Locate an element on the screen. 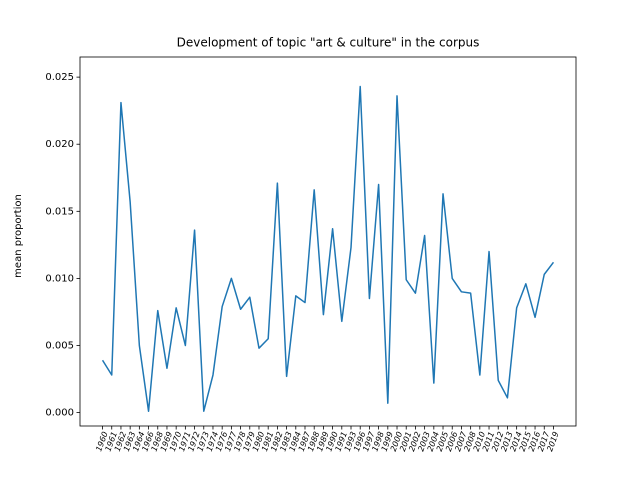  y-tick-label: 0.015 is located at coordinates (59, 211).